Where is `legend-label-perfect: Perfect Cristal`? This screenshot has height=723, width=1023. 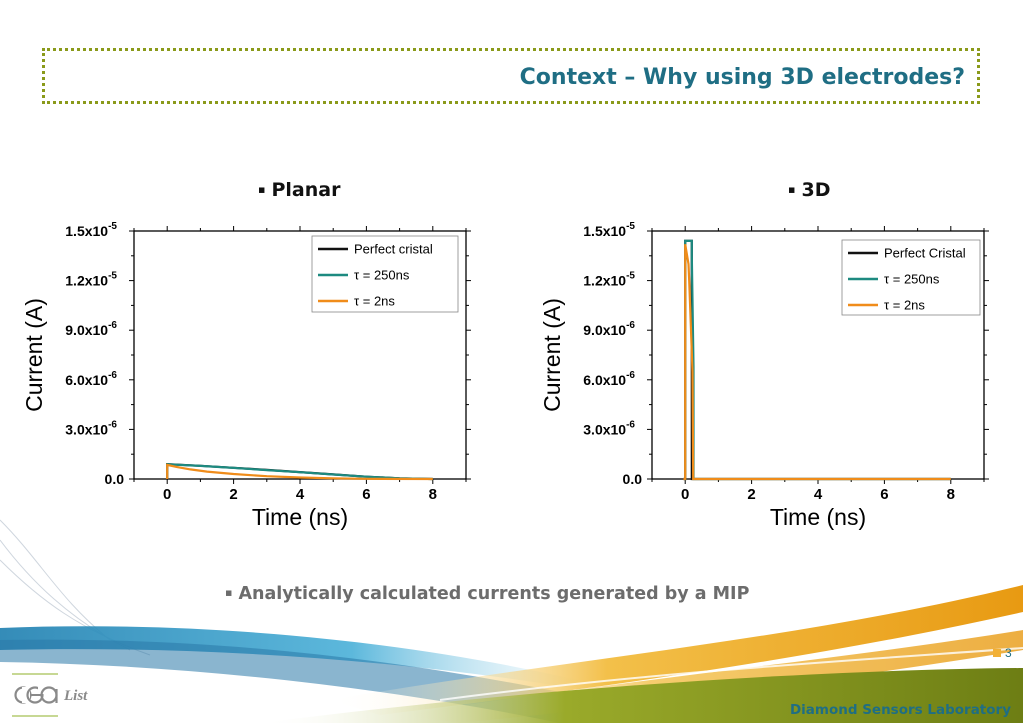 legend-label-perfect: Perfect Cristal is located at coordinates (925, 253).